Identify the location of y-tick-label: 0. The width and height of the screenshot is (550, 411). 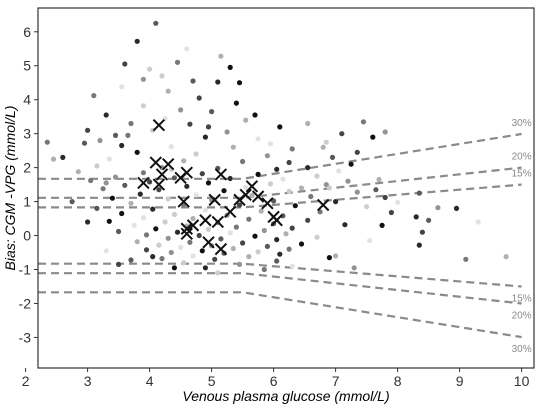
(27, 236).